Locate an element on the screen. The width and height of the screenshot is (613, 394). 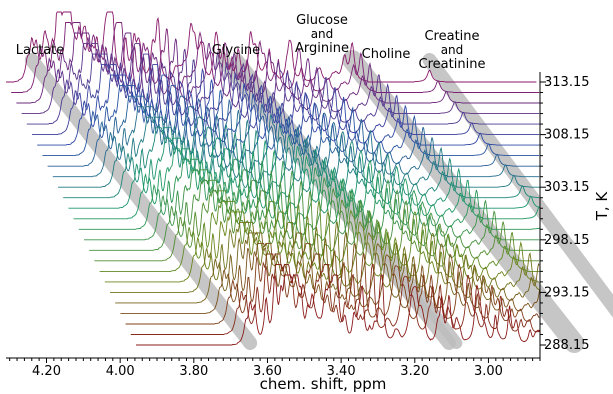
spectrum-299.15K is located at coordinates (309, 194).